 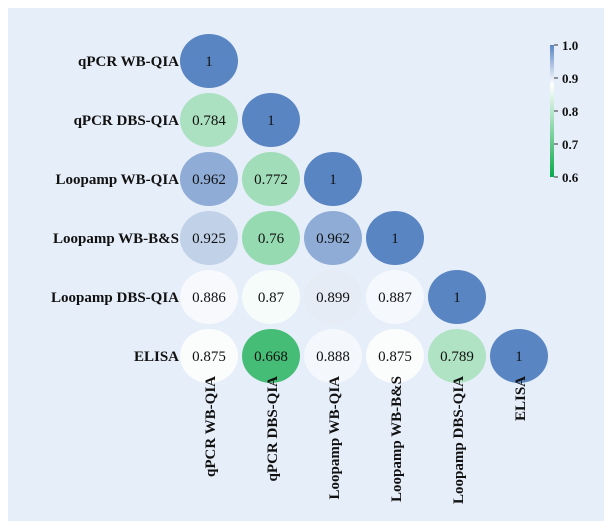 I want to click on cell-value-5-0: 0.875, so click(x=209, y=357).